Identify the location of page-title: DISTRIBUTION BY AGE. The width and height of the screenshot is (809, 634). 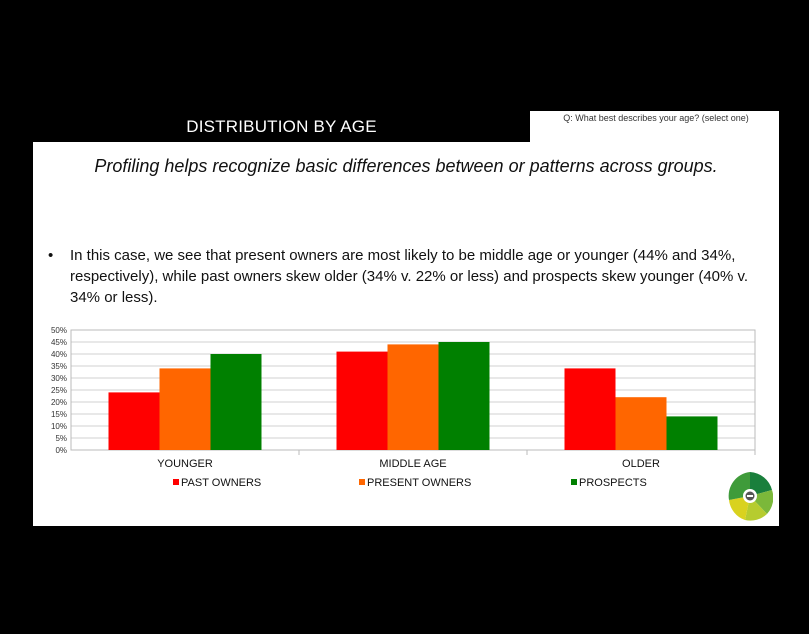
(281, 126).